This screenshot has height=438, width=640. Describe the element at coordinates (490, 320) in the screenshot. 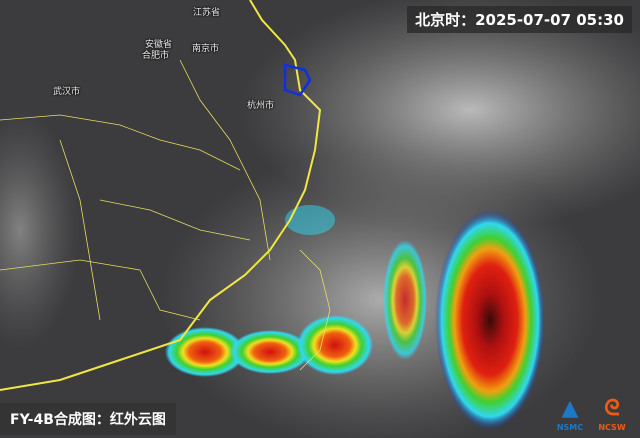

I see `typhoon-cloud` at that location.